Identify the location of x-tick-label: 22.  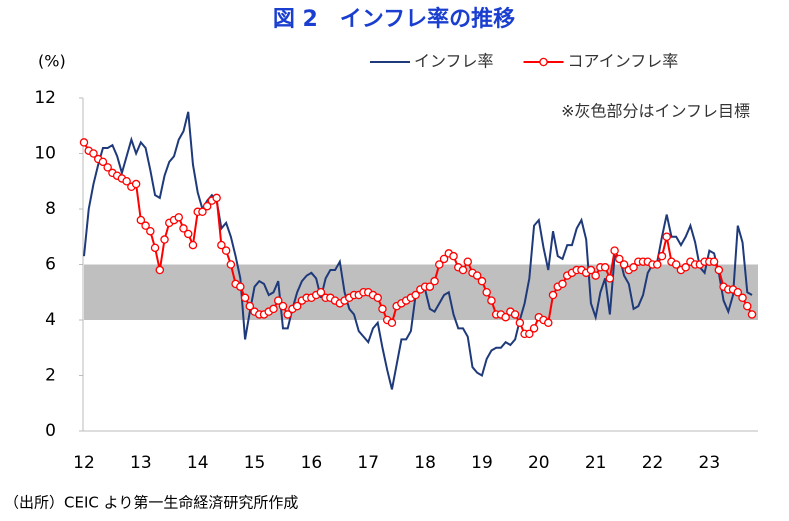
(653, 463).